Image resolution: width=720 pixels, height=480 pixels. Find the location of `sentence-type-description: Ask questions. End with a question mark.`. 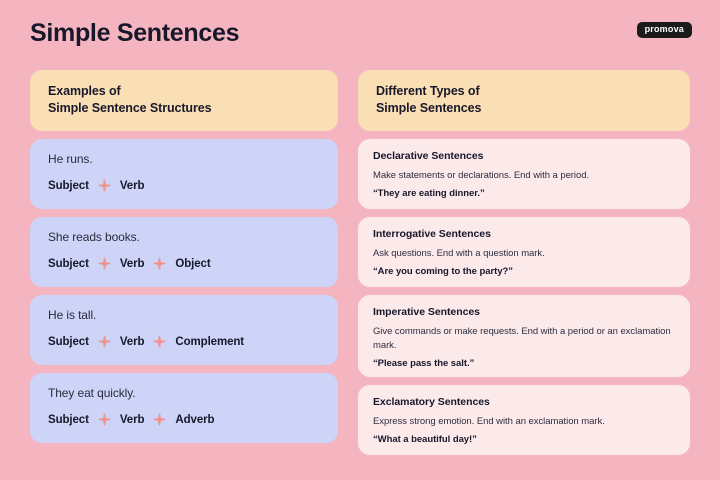

sentence-type-description: Ask questions. End with a question mark. is located at coordinates (458, 254).